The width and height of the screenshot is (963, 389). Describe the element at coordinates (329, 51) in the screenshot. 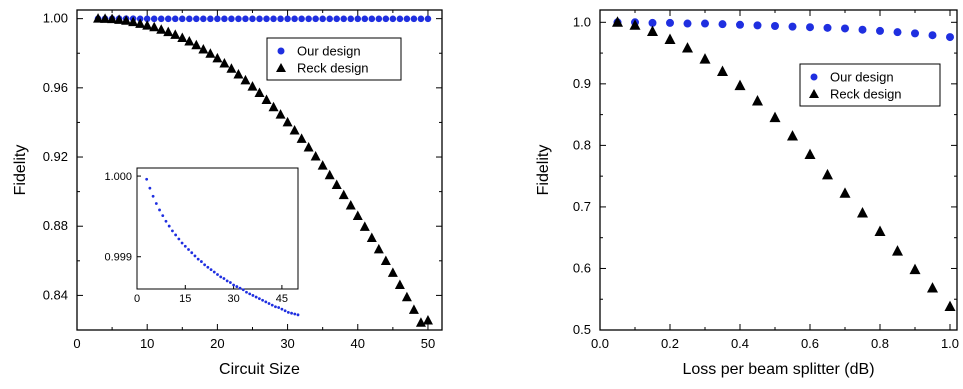

I see `left-legend-label-our-design: Our design` at that location.